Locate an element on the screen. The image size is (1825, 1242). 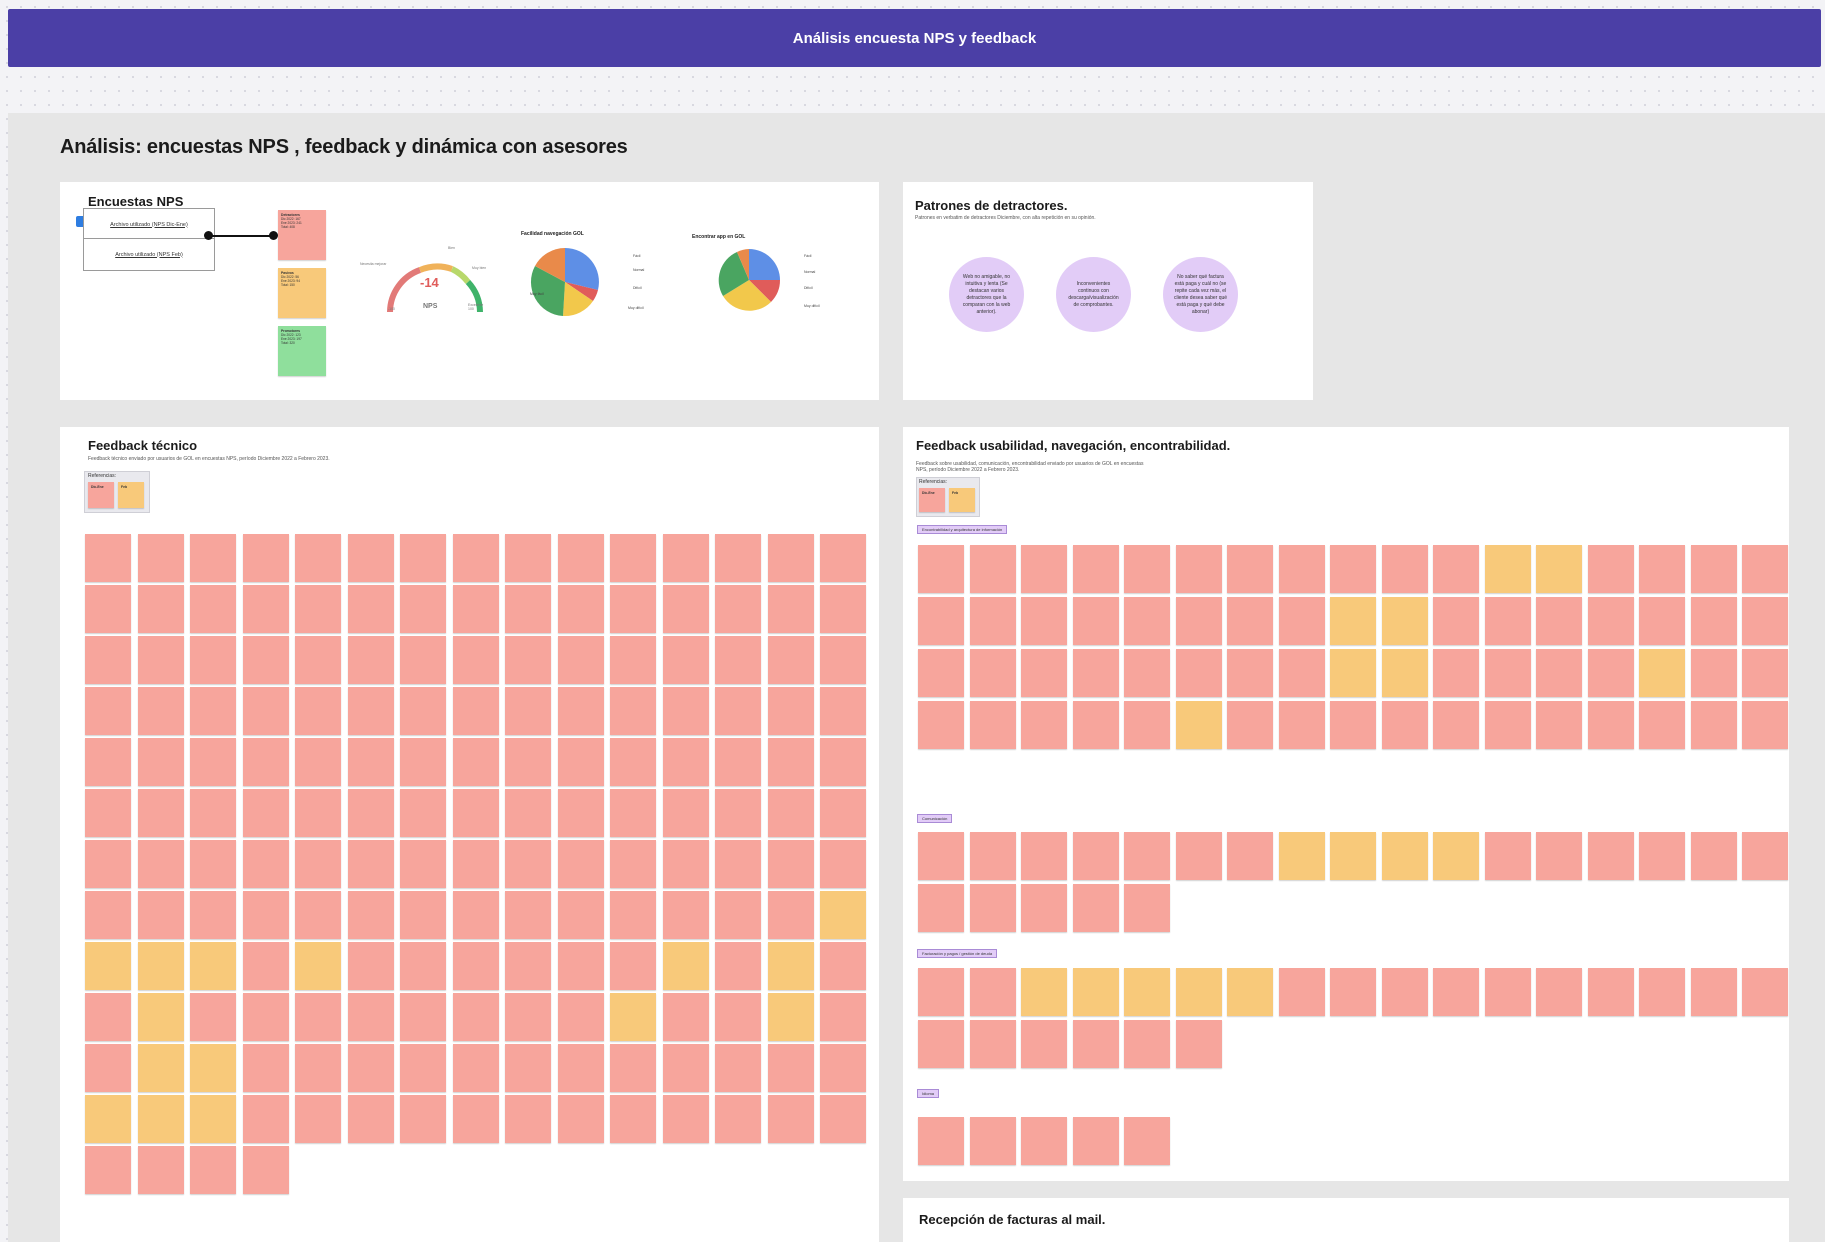
connector-dot is located at coordinates (208, 235).